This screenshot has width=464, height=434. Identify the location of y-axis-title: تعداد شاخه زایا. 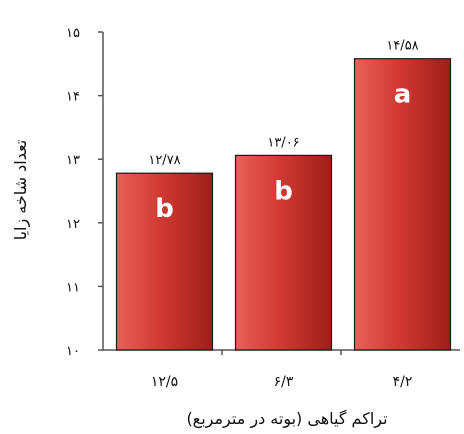
(21, 190).